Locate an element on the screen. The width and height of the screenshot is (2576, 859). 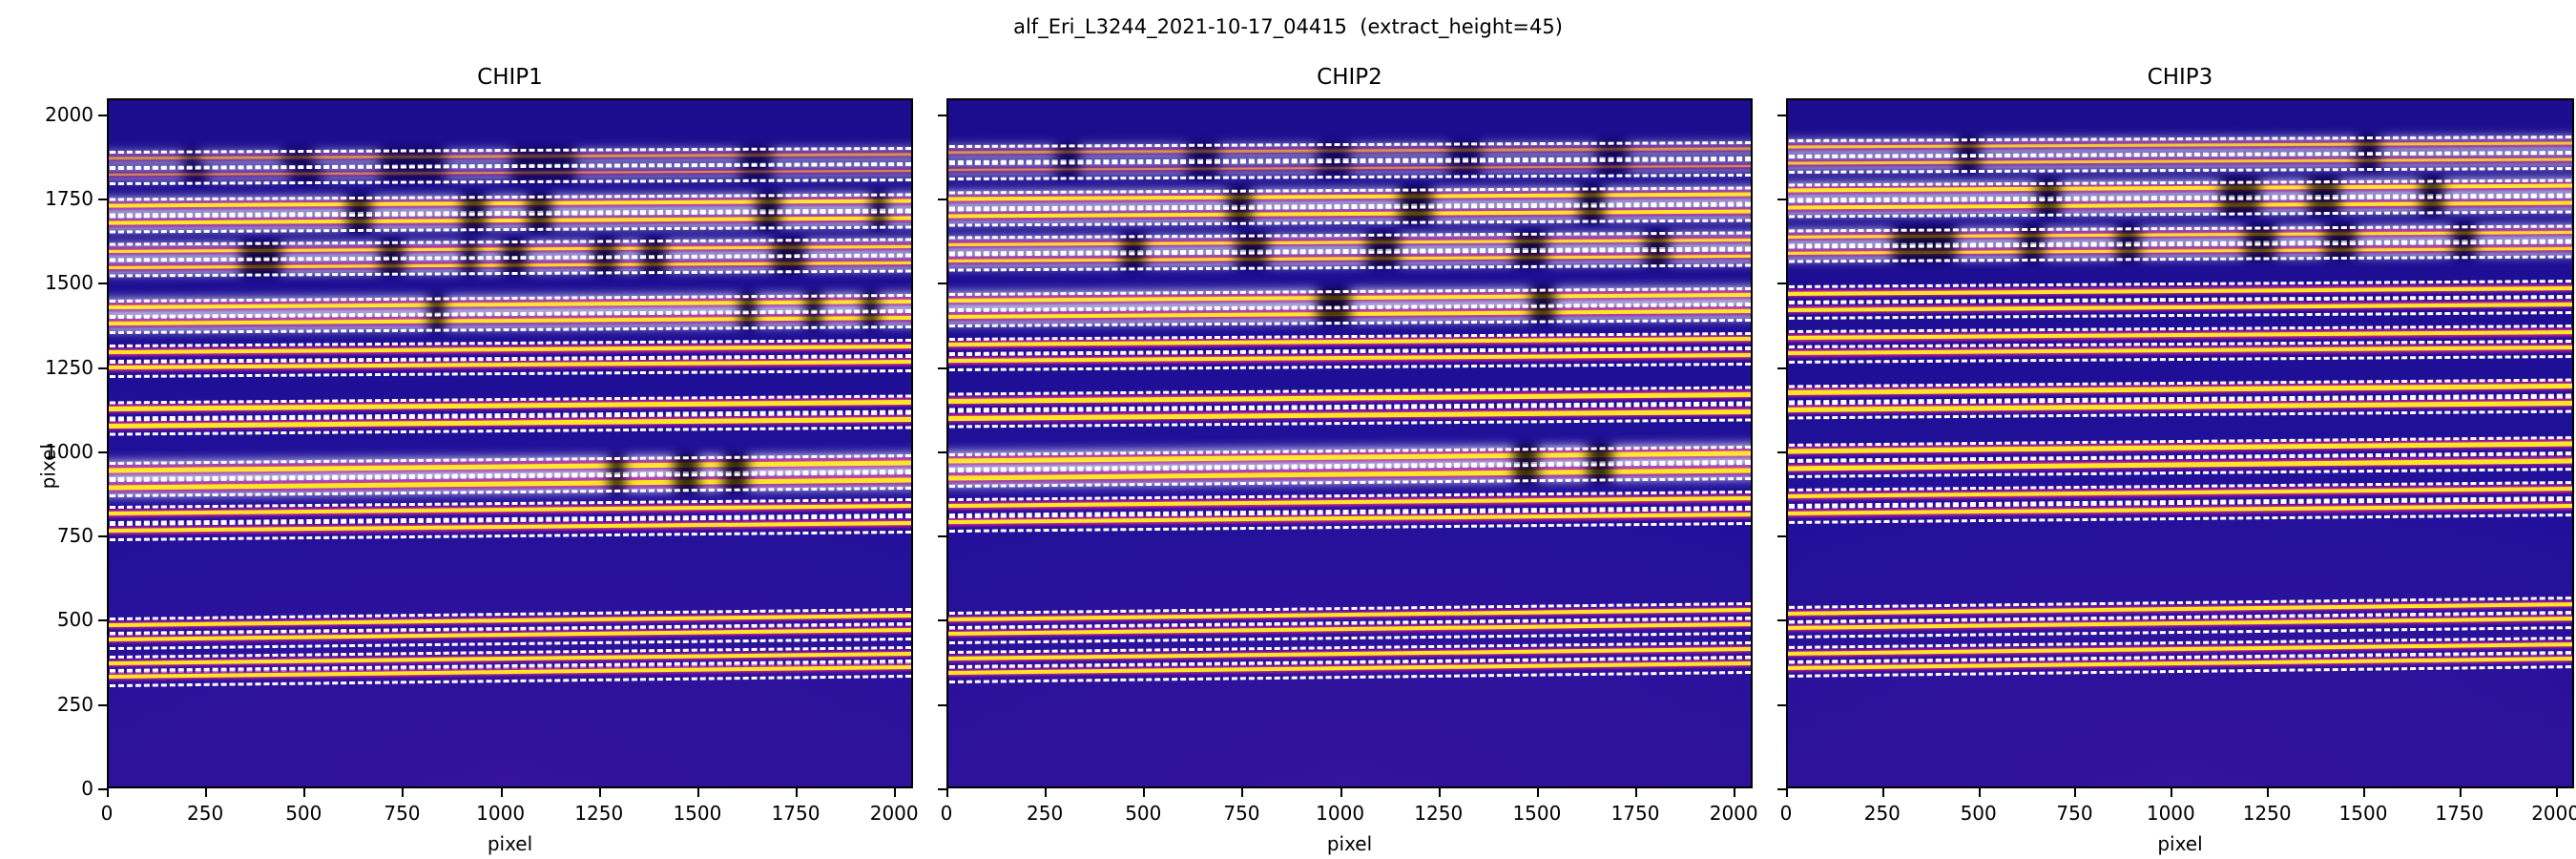
axes-title-chip2: CHIP2 is located at coordinates (1349, 77).